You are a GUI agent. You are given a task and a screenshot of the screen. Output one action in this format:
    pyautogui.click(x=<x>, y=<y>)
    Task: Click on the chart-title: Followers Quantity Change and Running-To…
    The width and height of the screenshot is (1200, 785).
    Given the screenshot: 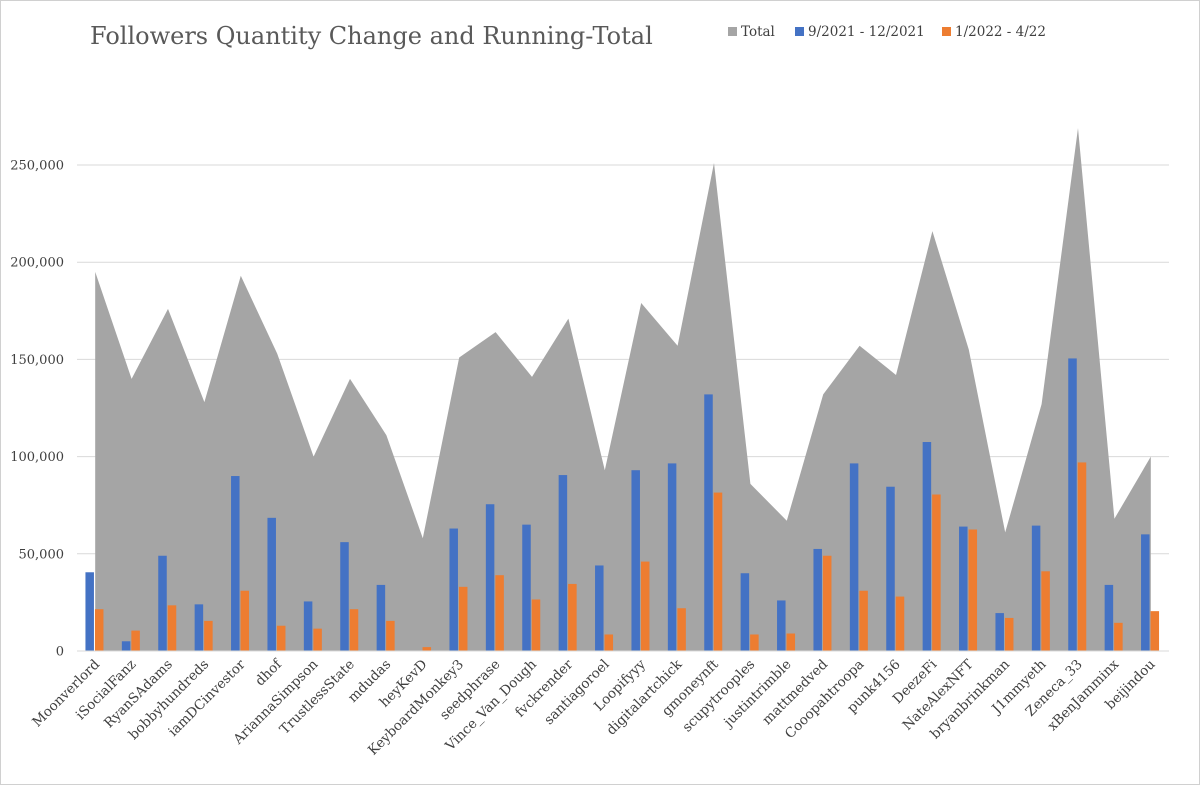 What is the action you would take?
    pyautogui.click(x=371, y=36)
    